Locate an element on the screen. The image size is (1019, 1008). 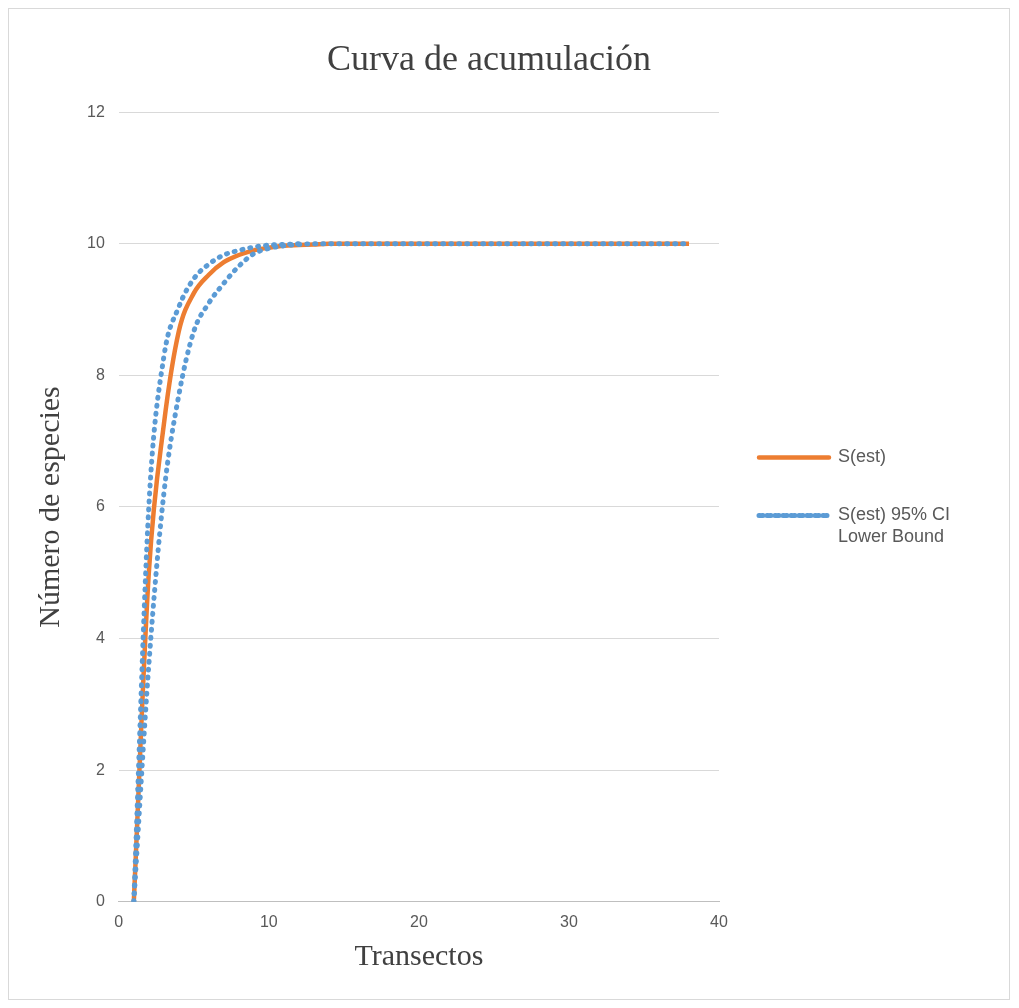
x-axis-title: Transectos is located at coordinates (419, 954).